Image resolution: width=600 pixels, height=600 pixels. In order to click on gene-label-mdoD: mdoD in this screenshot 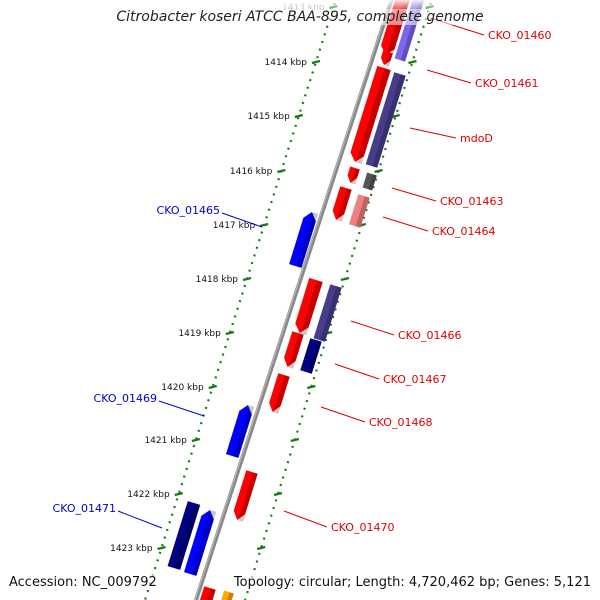, I will do `click(476, 138)`.